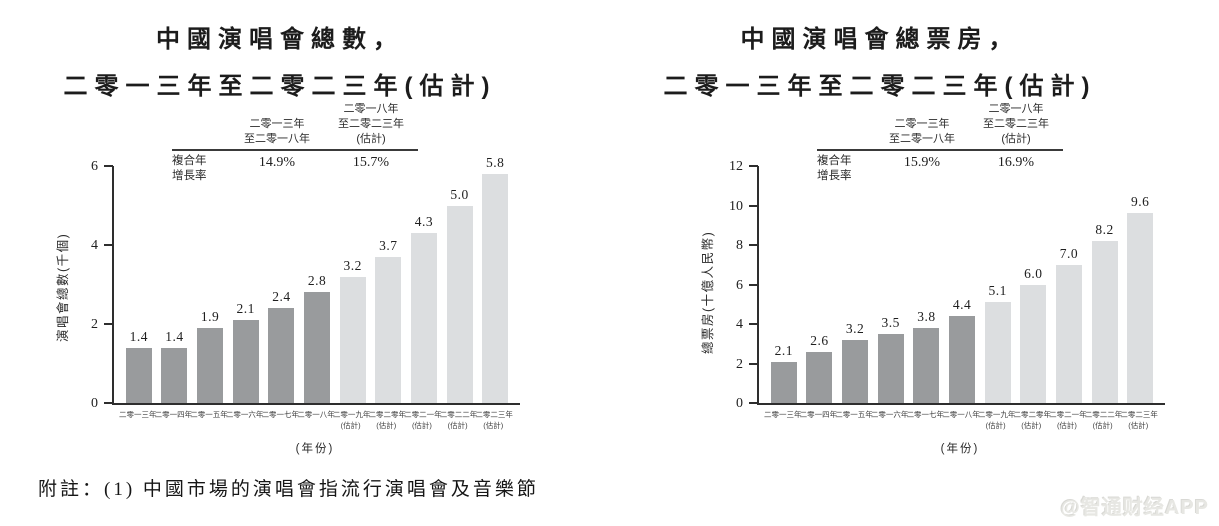 The image size is (1219, 526). Describe the element at coordinates (997, 291) in the screenshot. I see `bar-value-label: 5.1` at that location.